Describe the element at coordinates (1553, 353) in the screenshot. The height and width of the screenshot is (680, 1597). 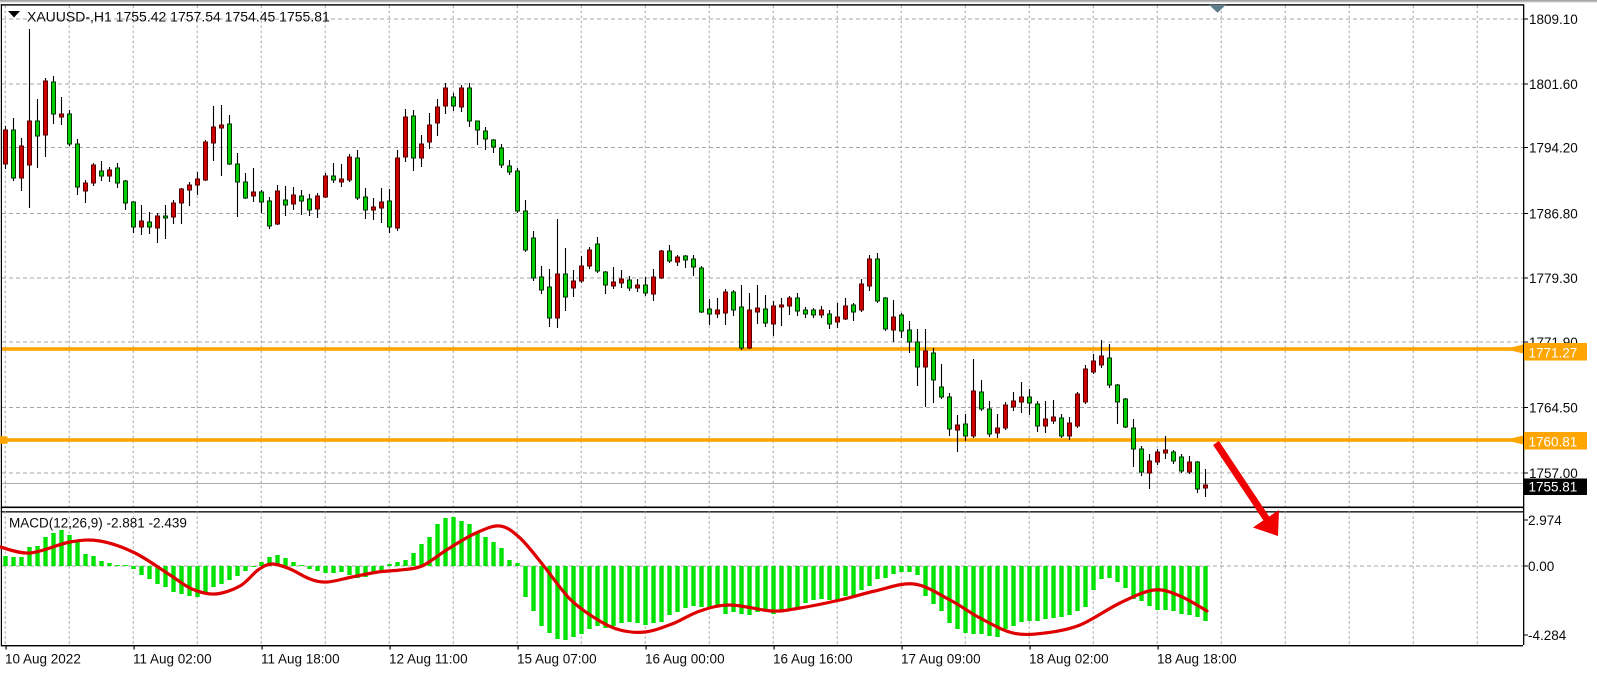
I see `svg-text: 1771.27` at that location.